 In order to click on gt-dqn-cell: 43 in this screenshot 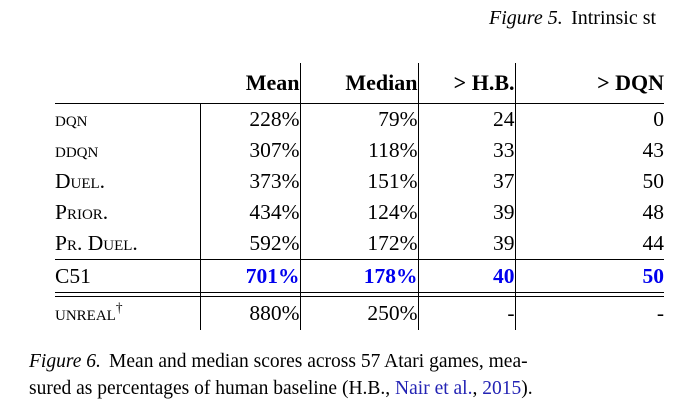, I will do `click(589, 150)`.